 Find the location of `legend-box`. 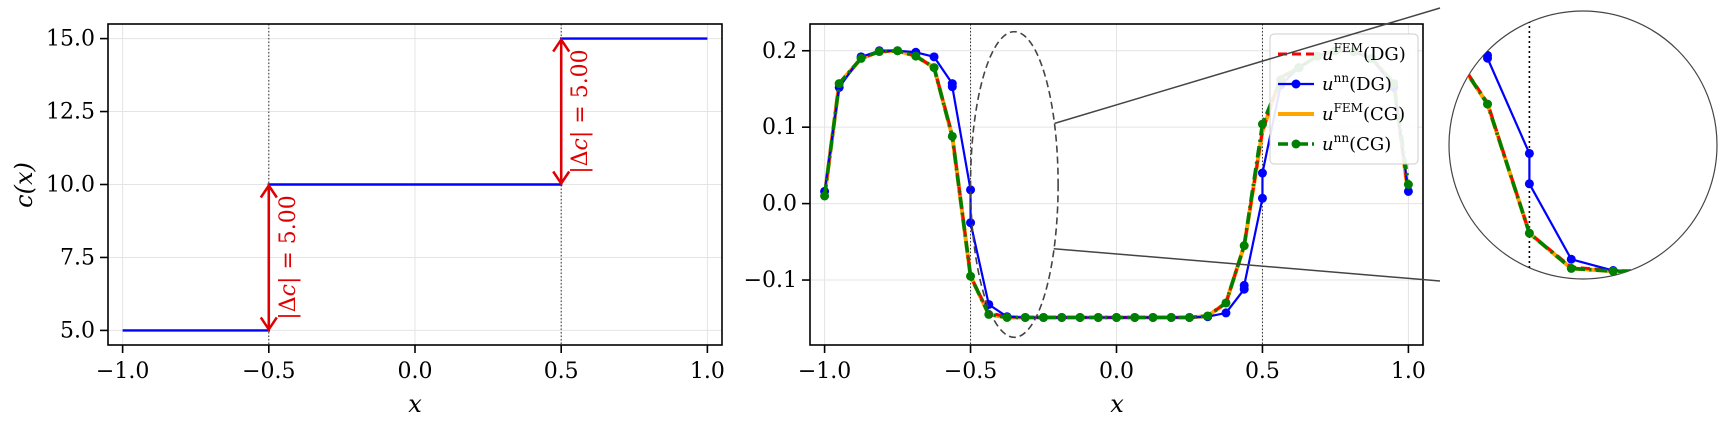

legend-box is located at coordinates (1344, 99).